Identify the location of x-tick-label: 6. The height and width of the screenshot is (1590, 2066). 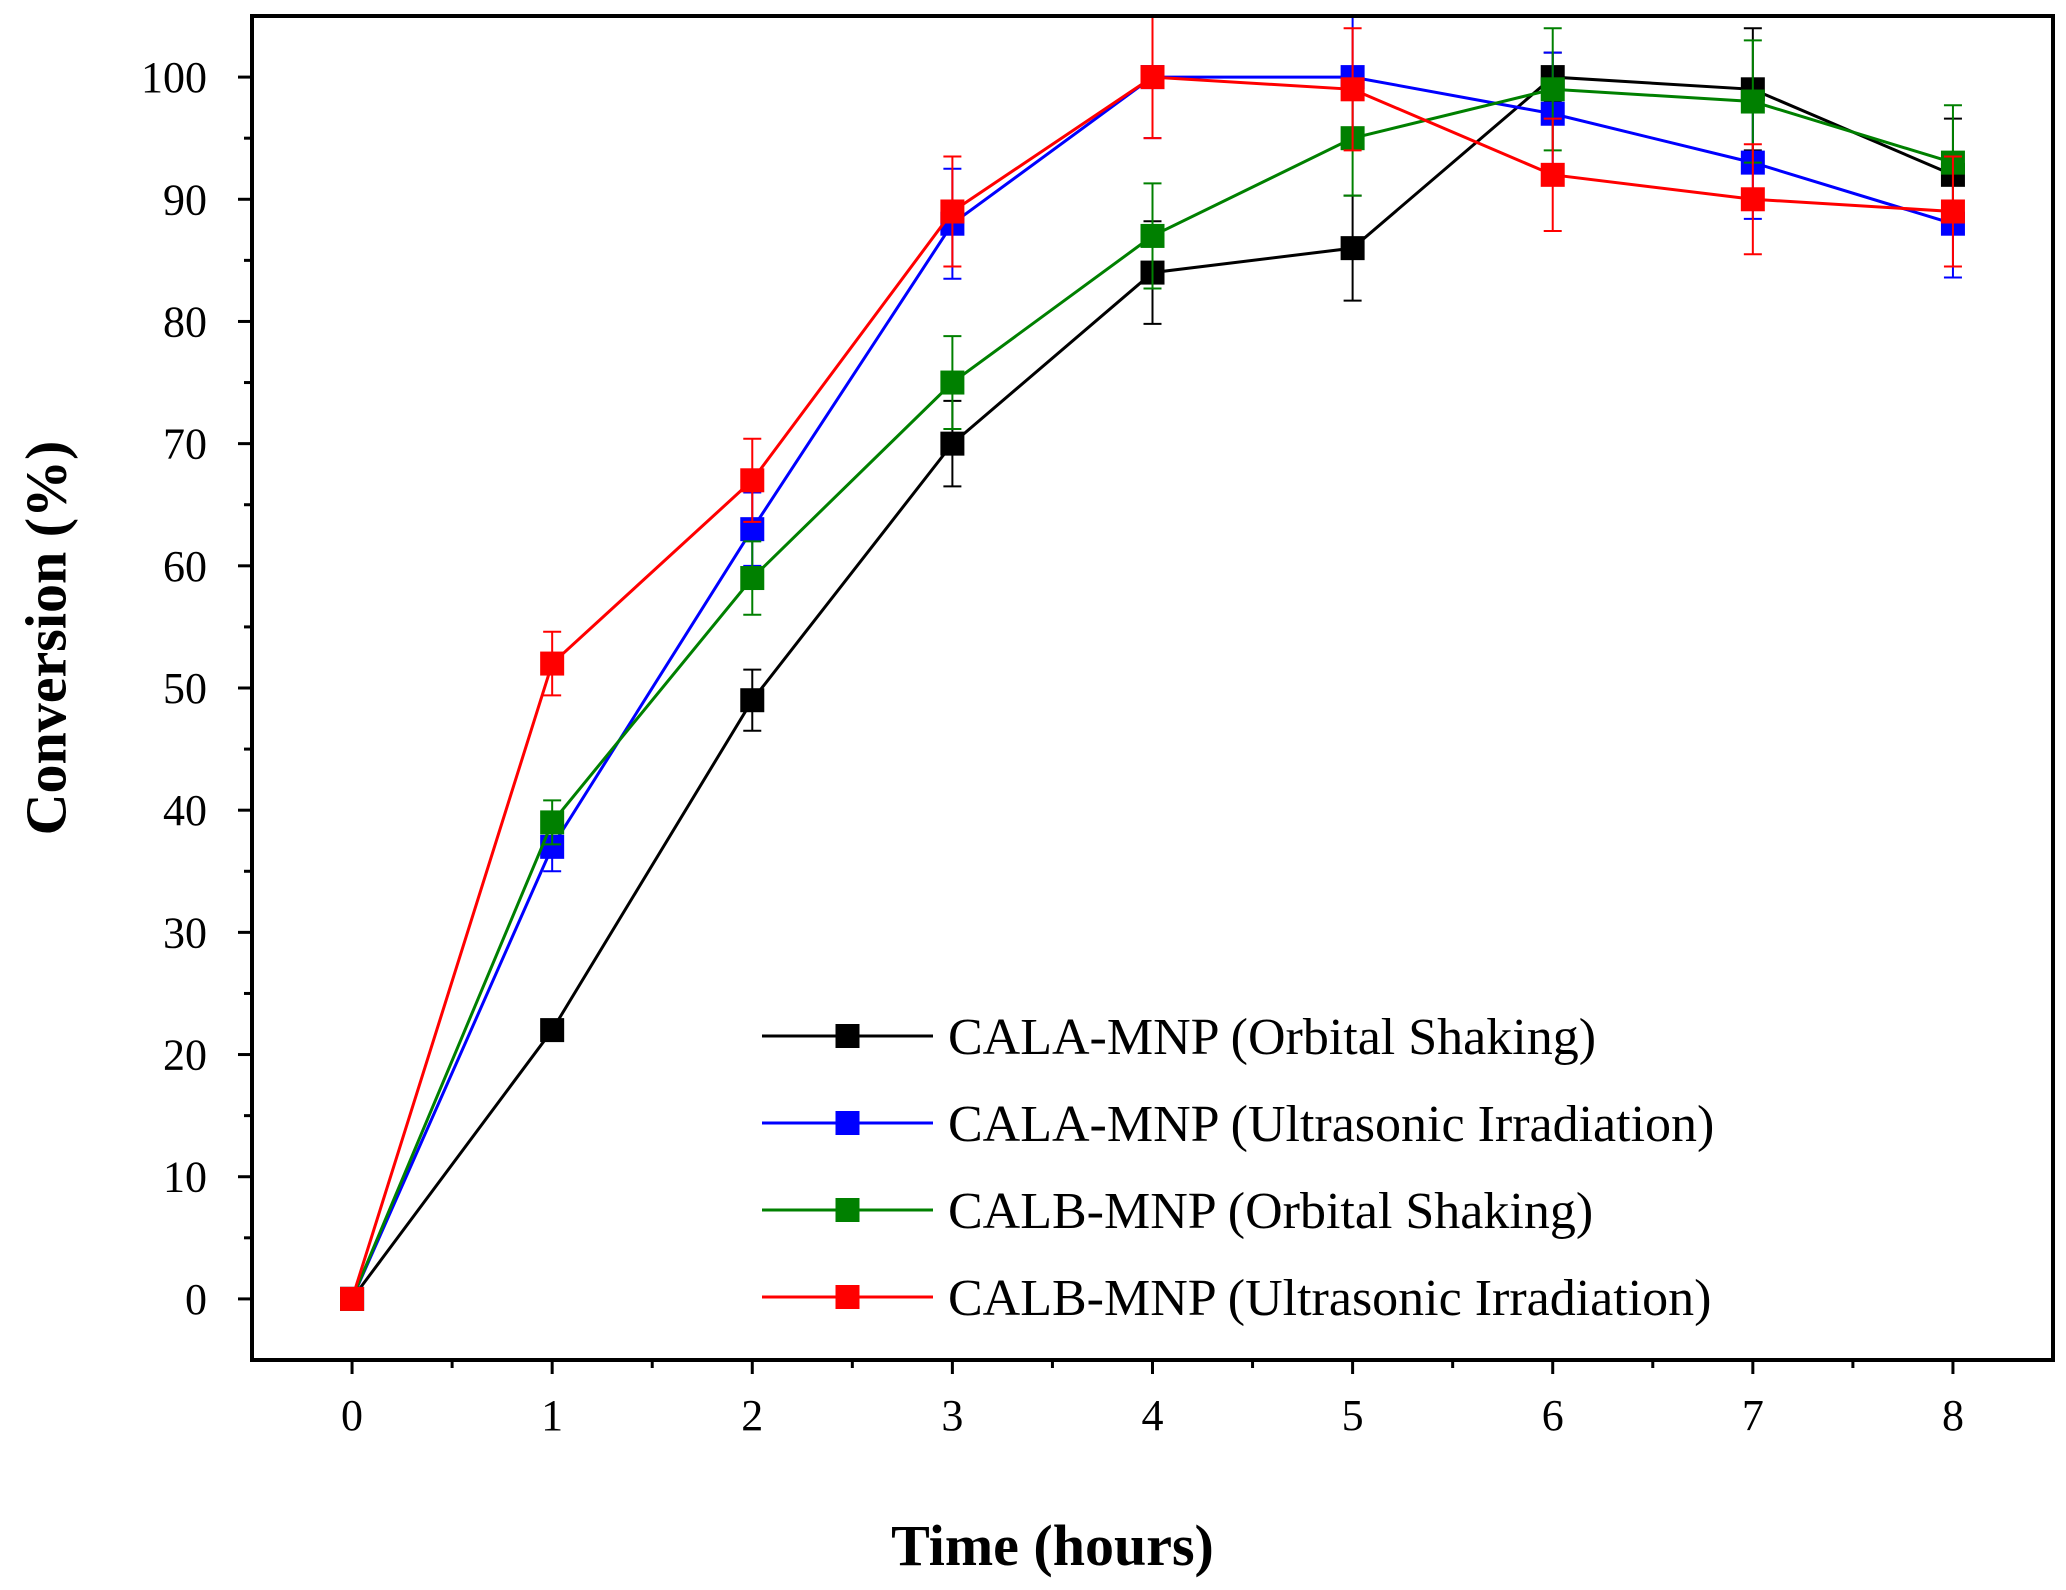
(1553, 1415).